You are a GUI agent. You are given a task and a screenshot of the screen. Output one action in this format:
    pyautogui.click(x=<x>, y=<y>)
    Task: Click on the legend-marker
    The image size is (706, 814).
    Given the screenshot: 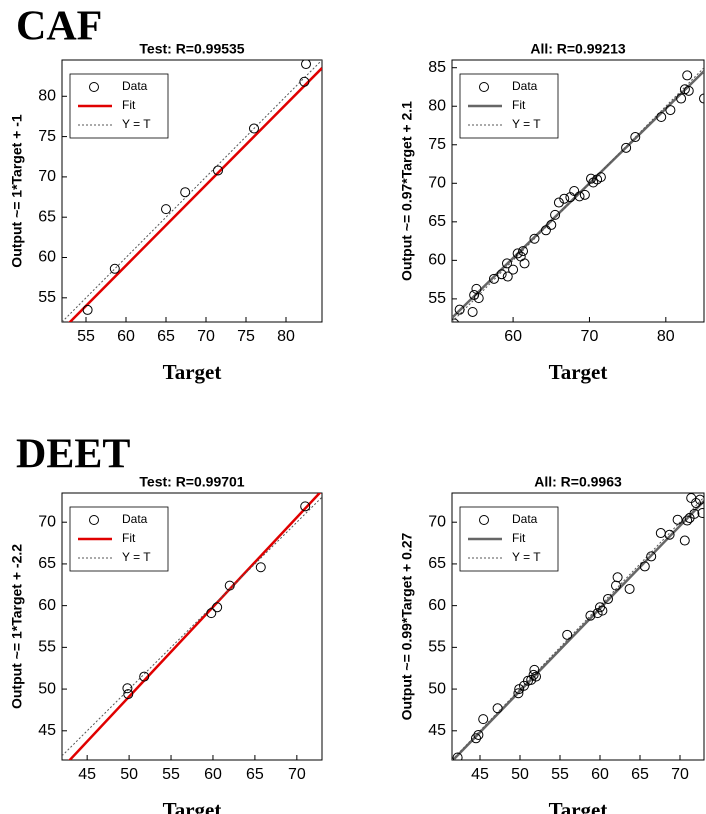 What is the action you would take?
    pyautogui.click(x=94, y=520)
    